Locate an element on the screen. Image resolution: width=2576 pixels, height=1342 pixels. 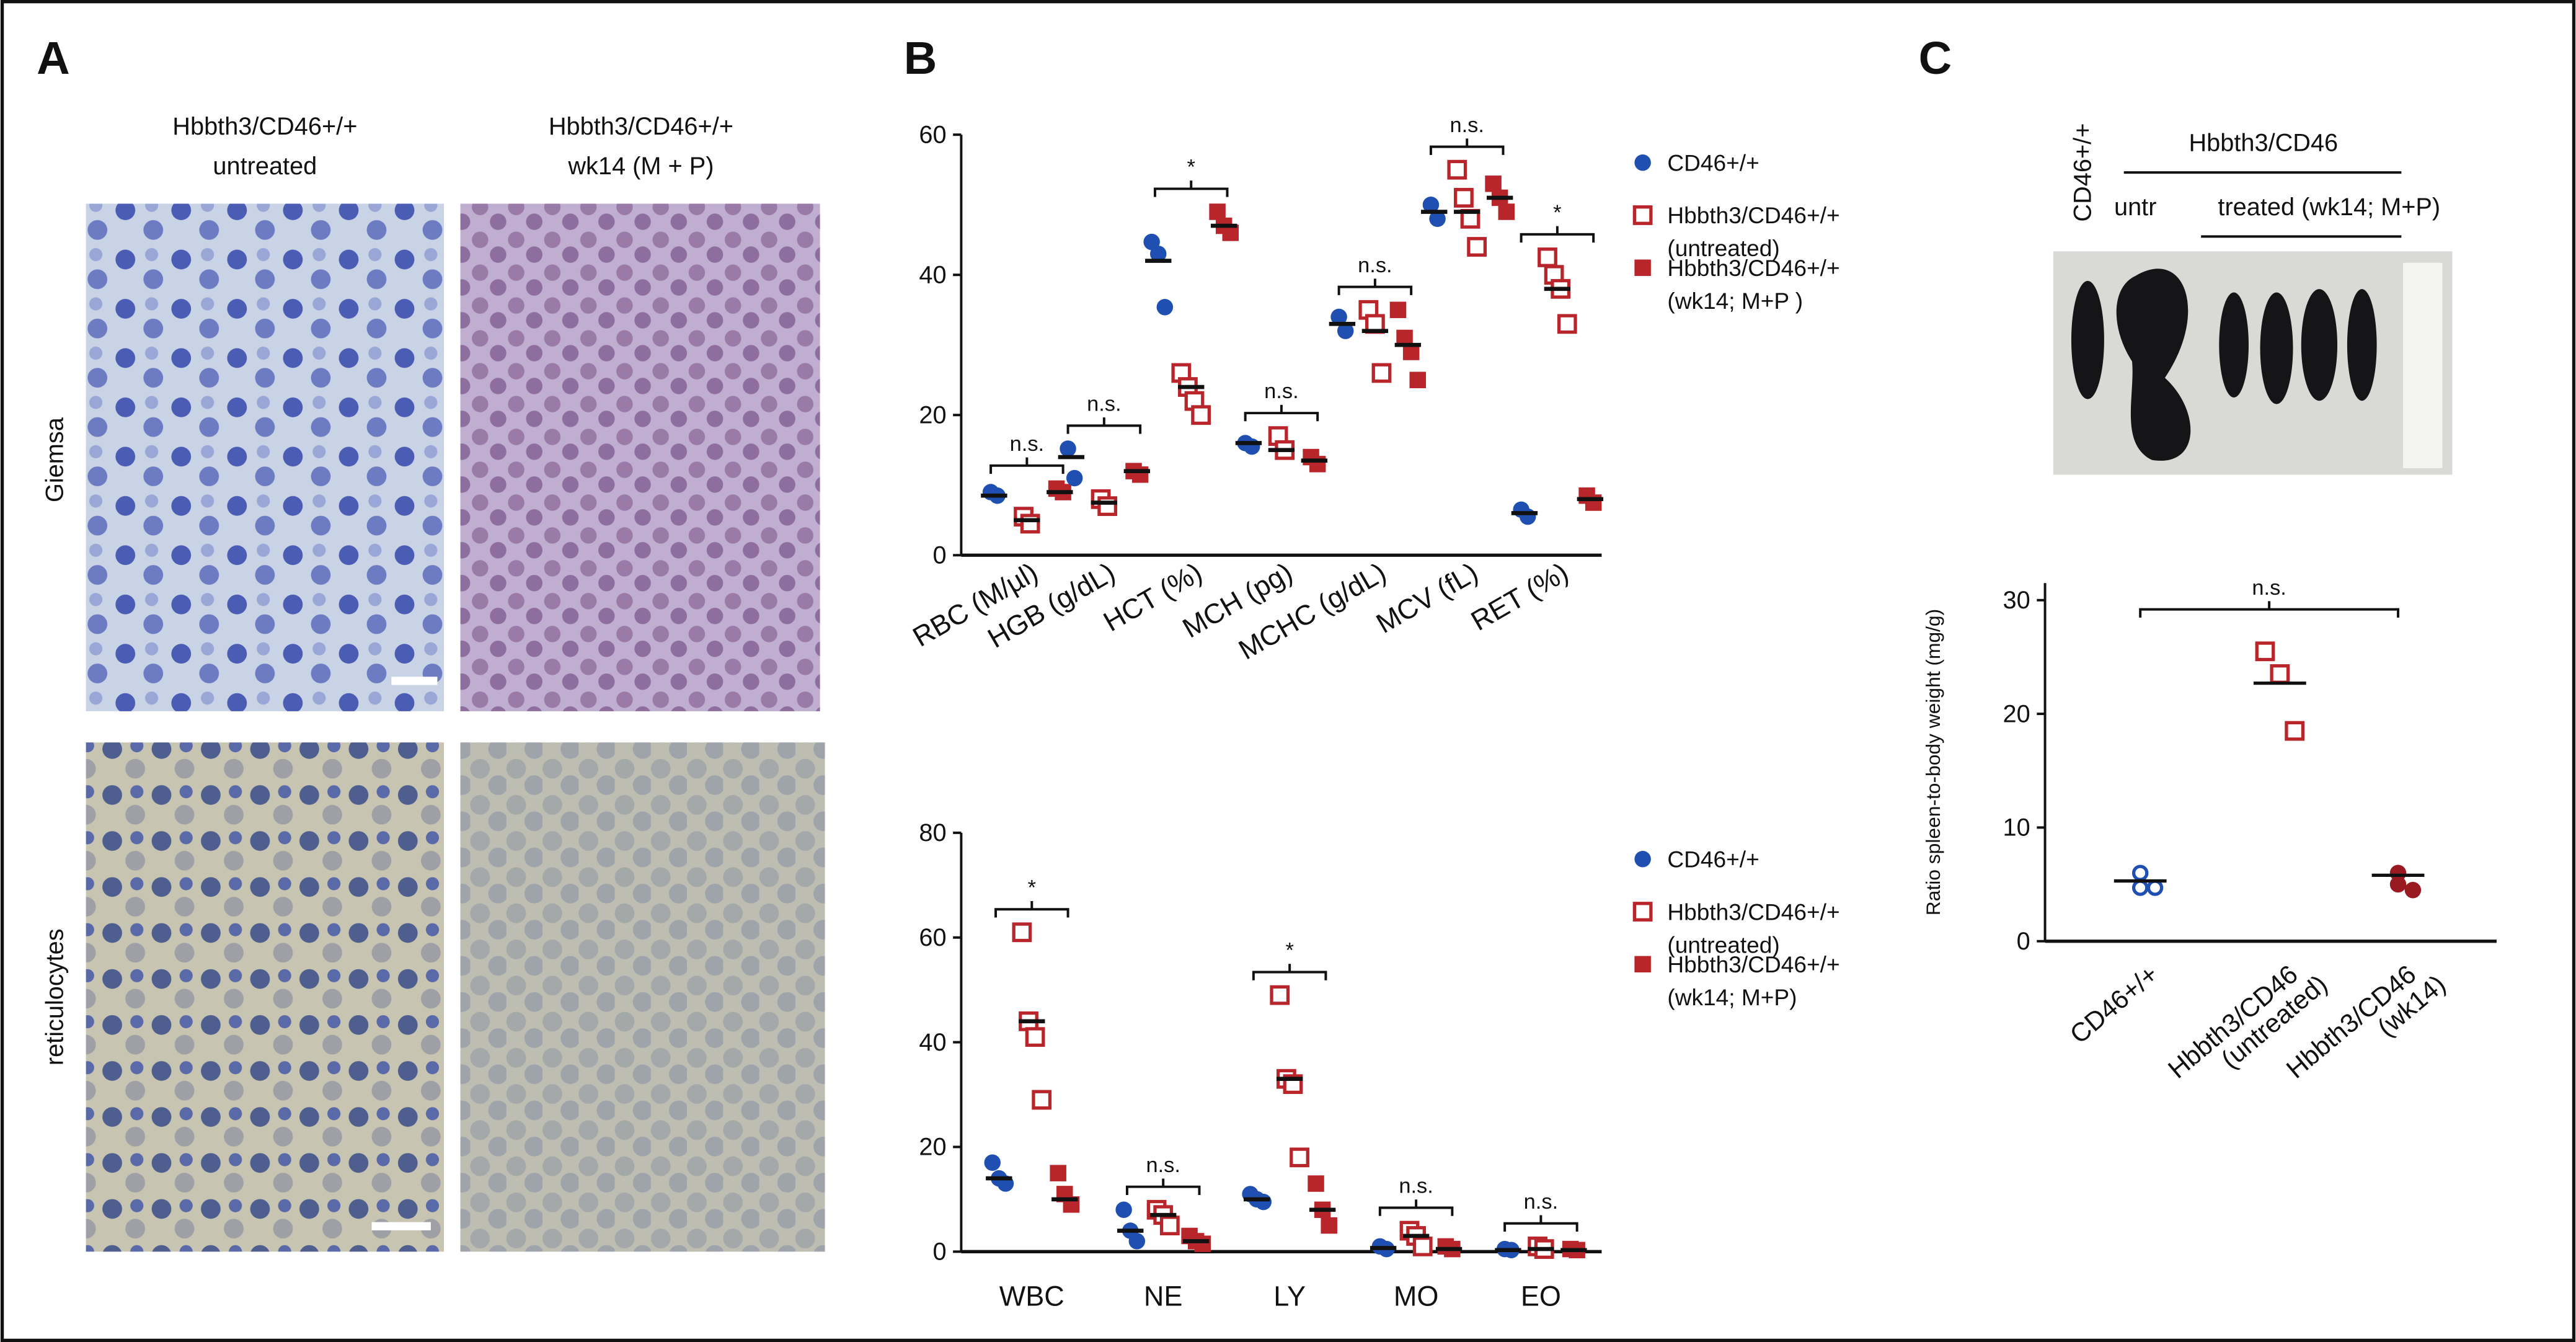
spleen-photo is located at coordinates (2253, 363).